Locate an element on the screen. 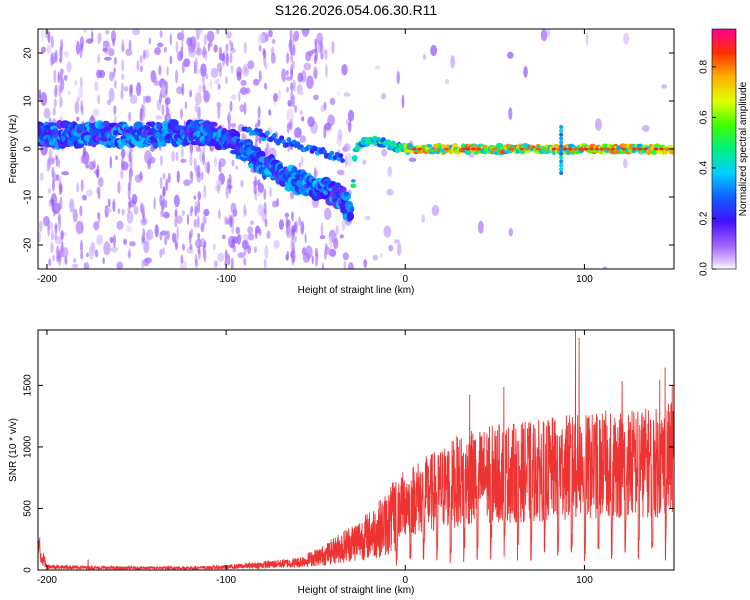 This screenshot has width=750, height=600. spectrogram-y-label: Frequency (Hz) is located at coordinates (13, 149).